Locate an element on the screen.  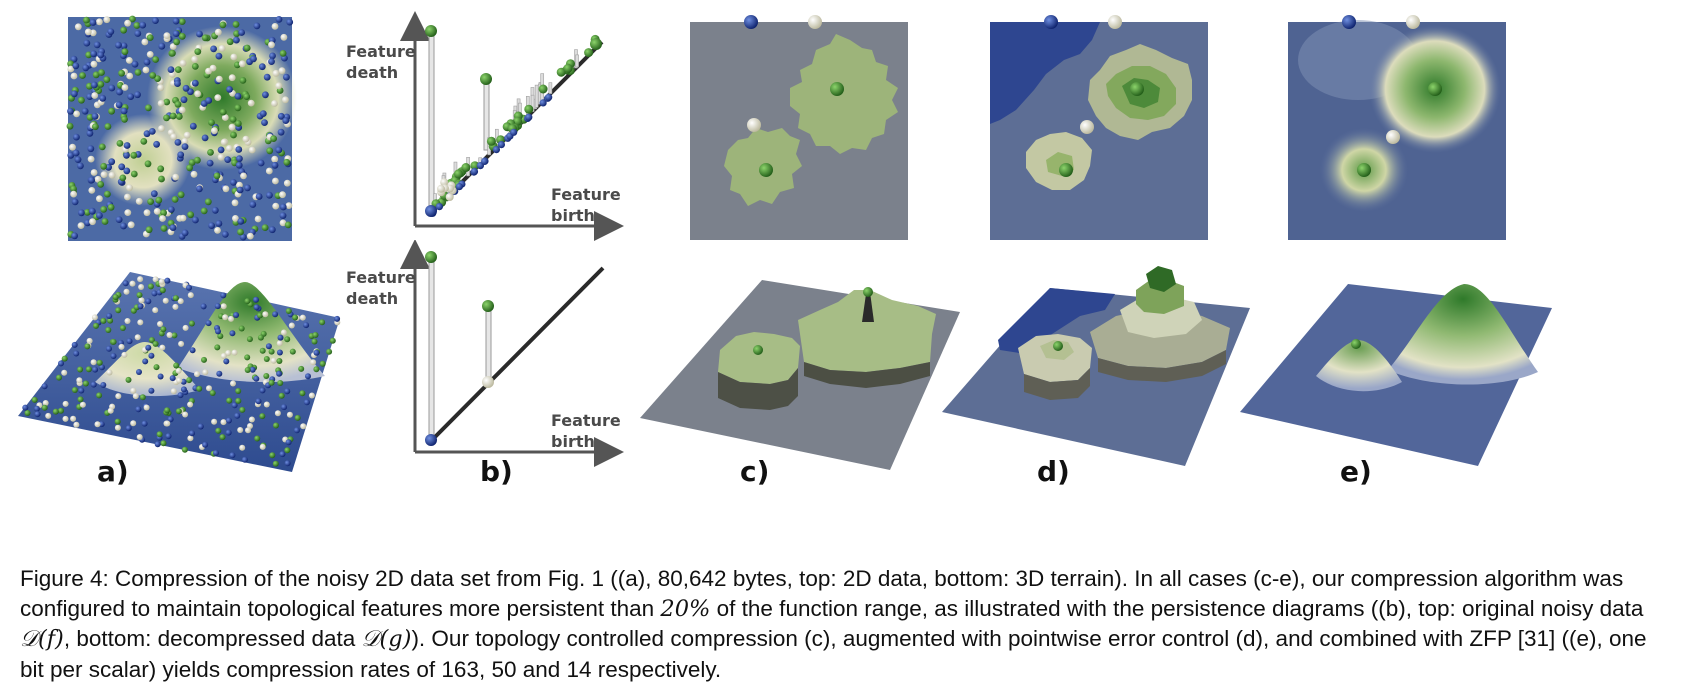
caption-diagram-f: 𝒟(f) is located at coordinates (42, 639).